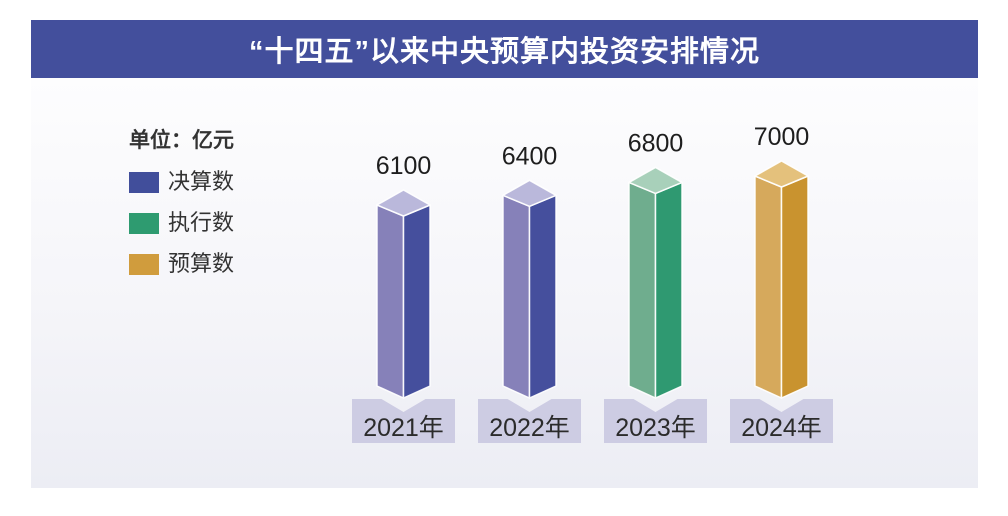 Image resolution: width=1008 pixels, height=516 pixels. I want to click on legend-item-juesuan: 决算数, so click(181, 182).